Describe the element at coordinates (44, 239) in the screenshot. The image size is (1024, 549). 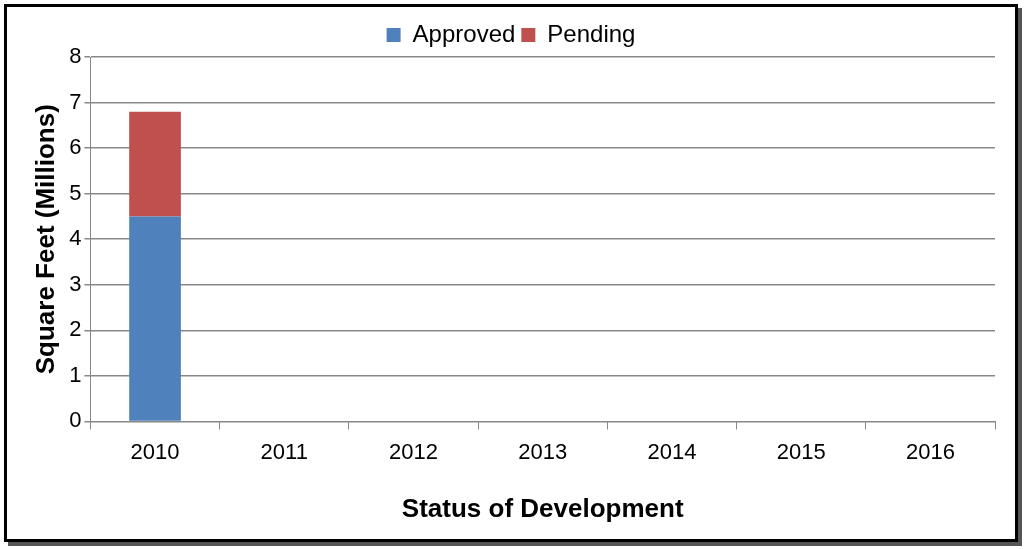
I see `y-axis-title: Square Feet (Millions)` at that location.